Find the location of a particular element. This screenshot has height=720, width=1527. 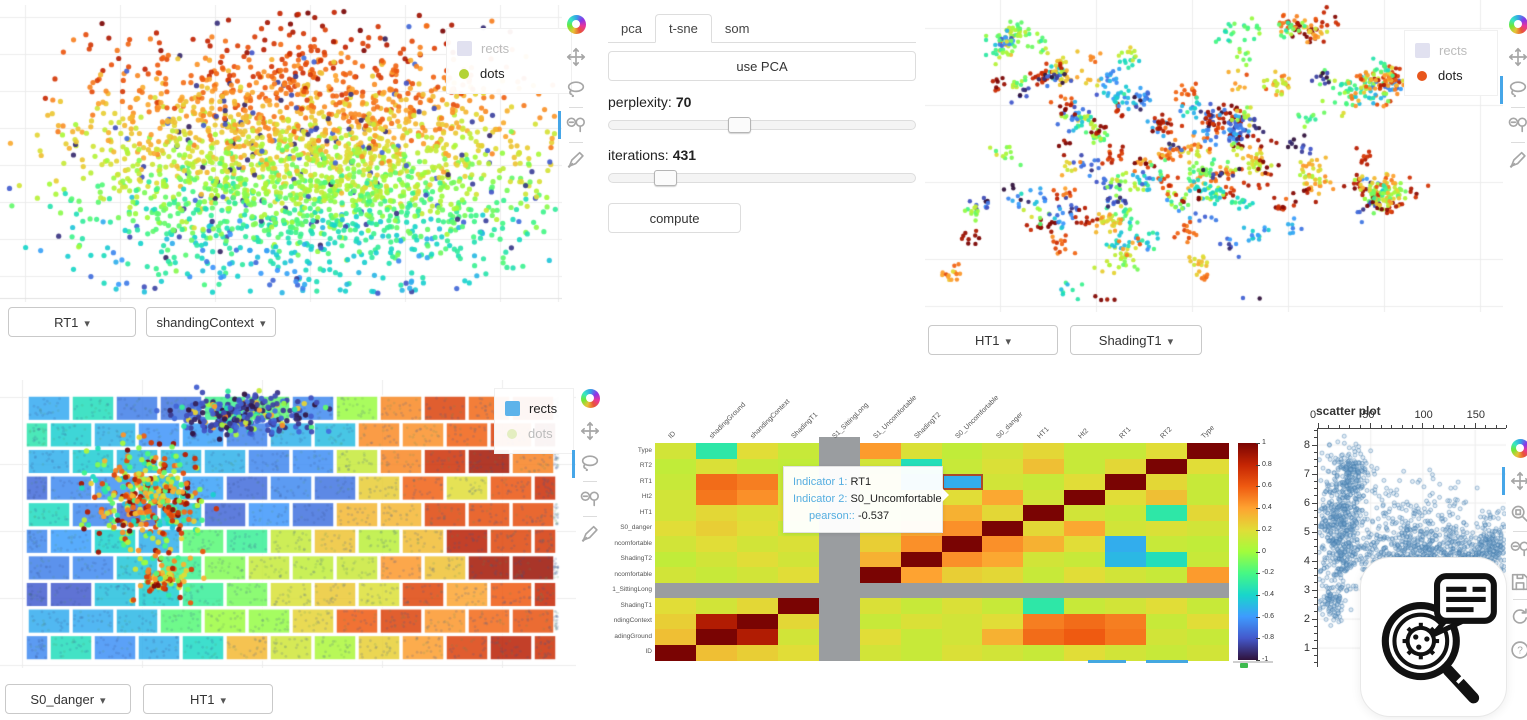

perplexity-slider is located at coordinates (762, 125).